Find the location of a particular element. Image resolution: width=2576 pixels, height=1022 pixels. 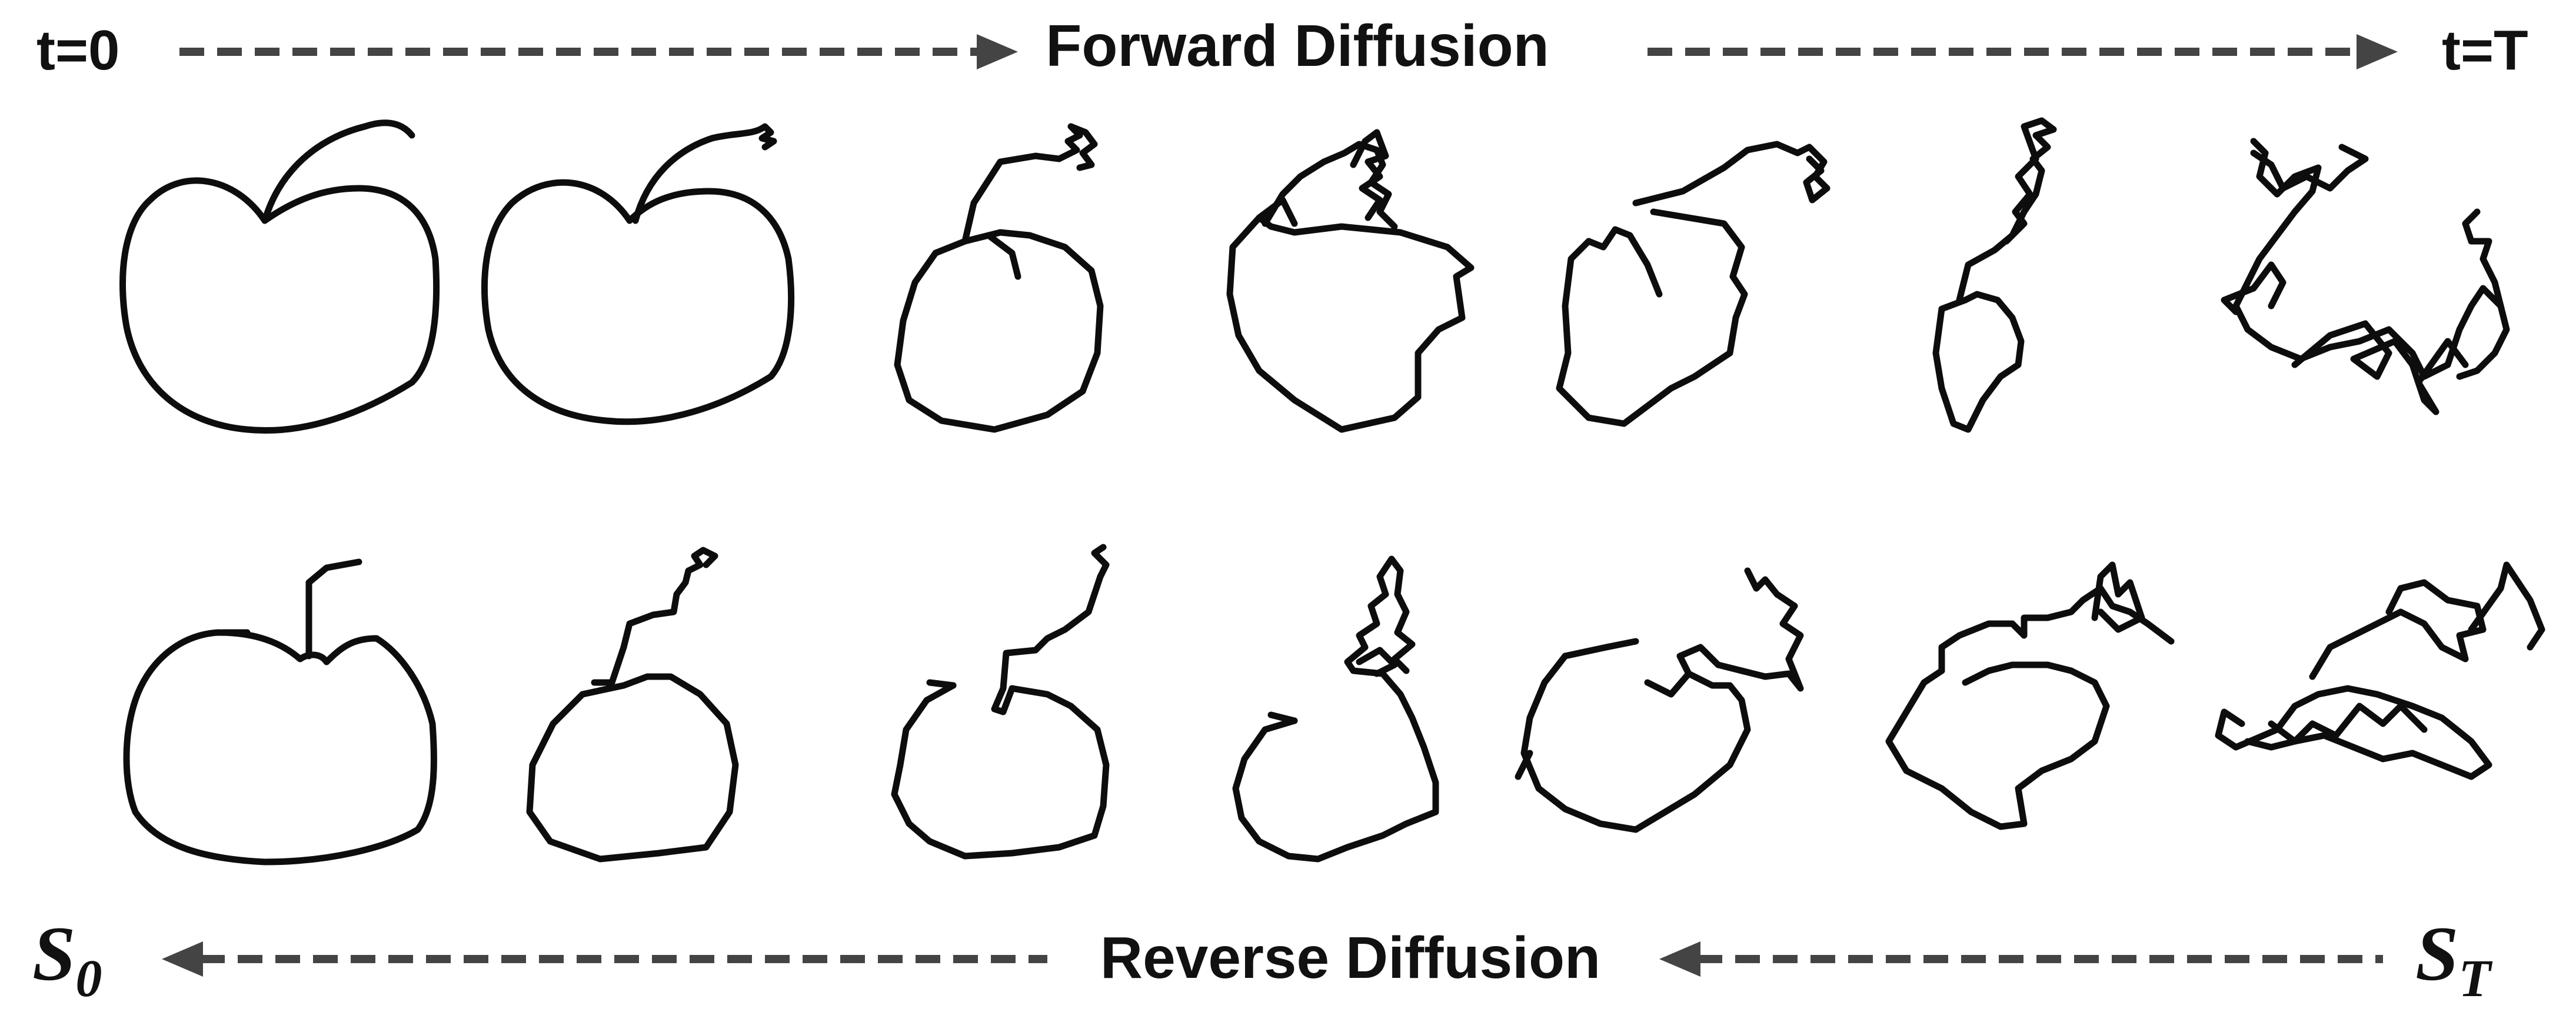

forward-diffusion-header: t=0 Forward Diffusion t=T is located at coordinates (1282, 47).